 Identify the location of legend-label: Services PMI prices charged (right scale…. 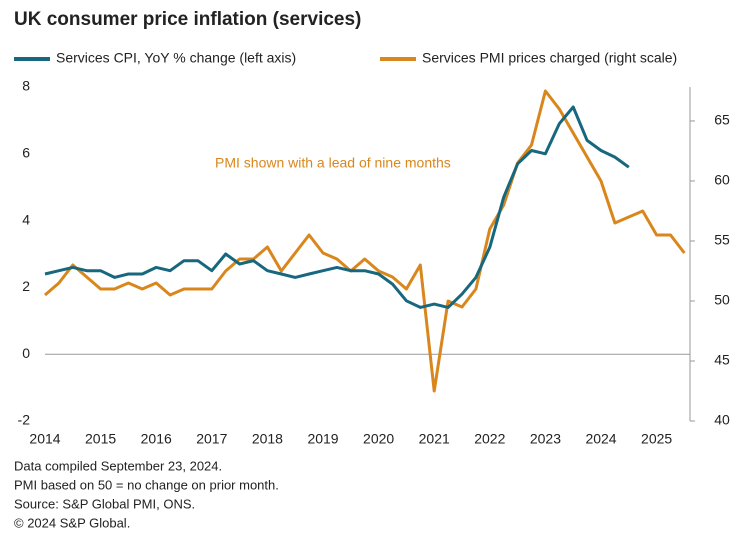
(549, 58).